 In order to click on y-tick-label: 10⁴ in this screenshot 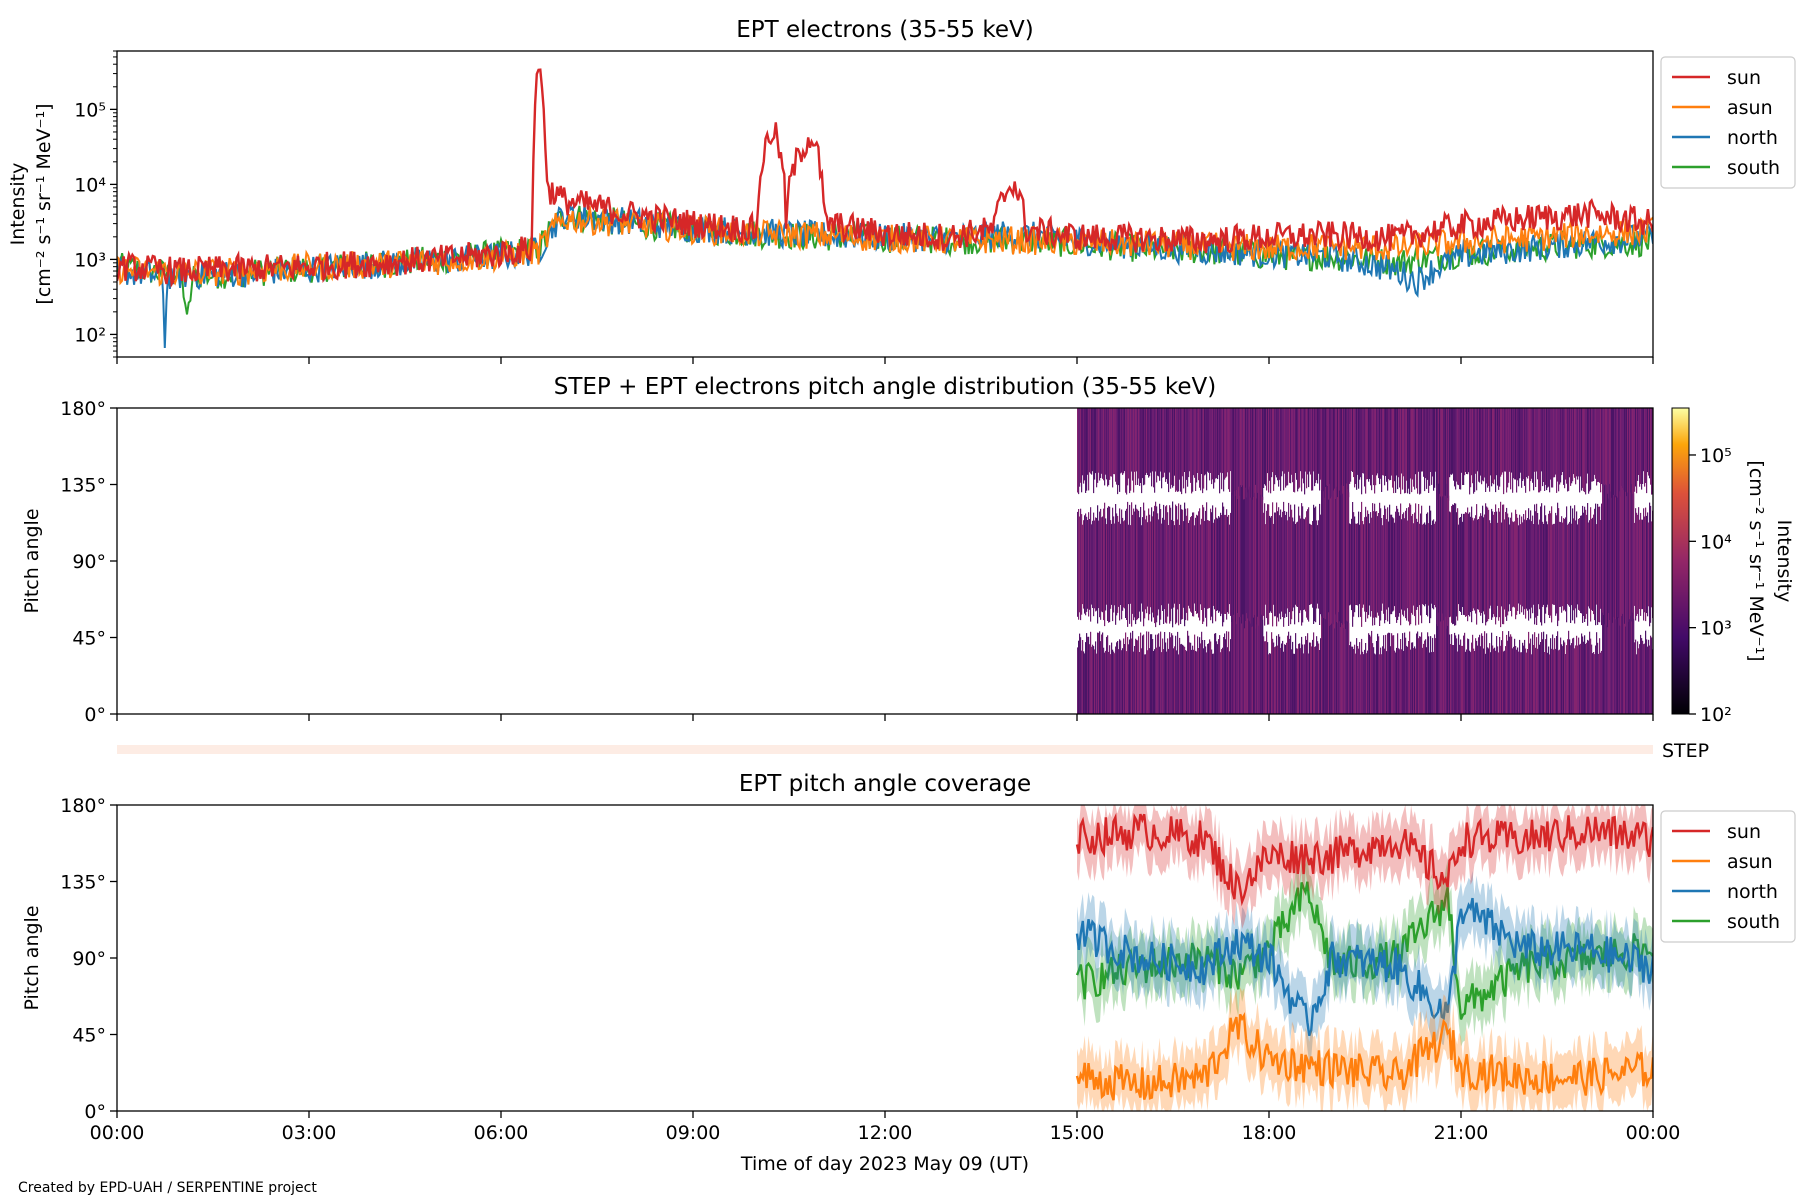, I will do `click(90, 185)`.